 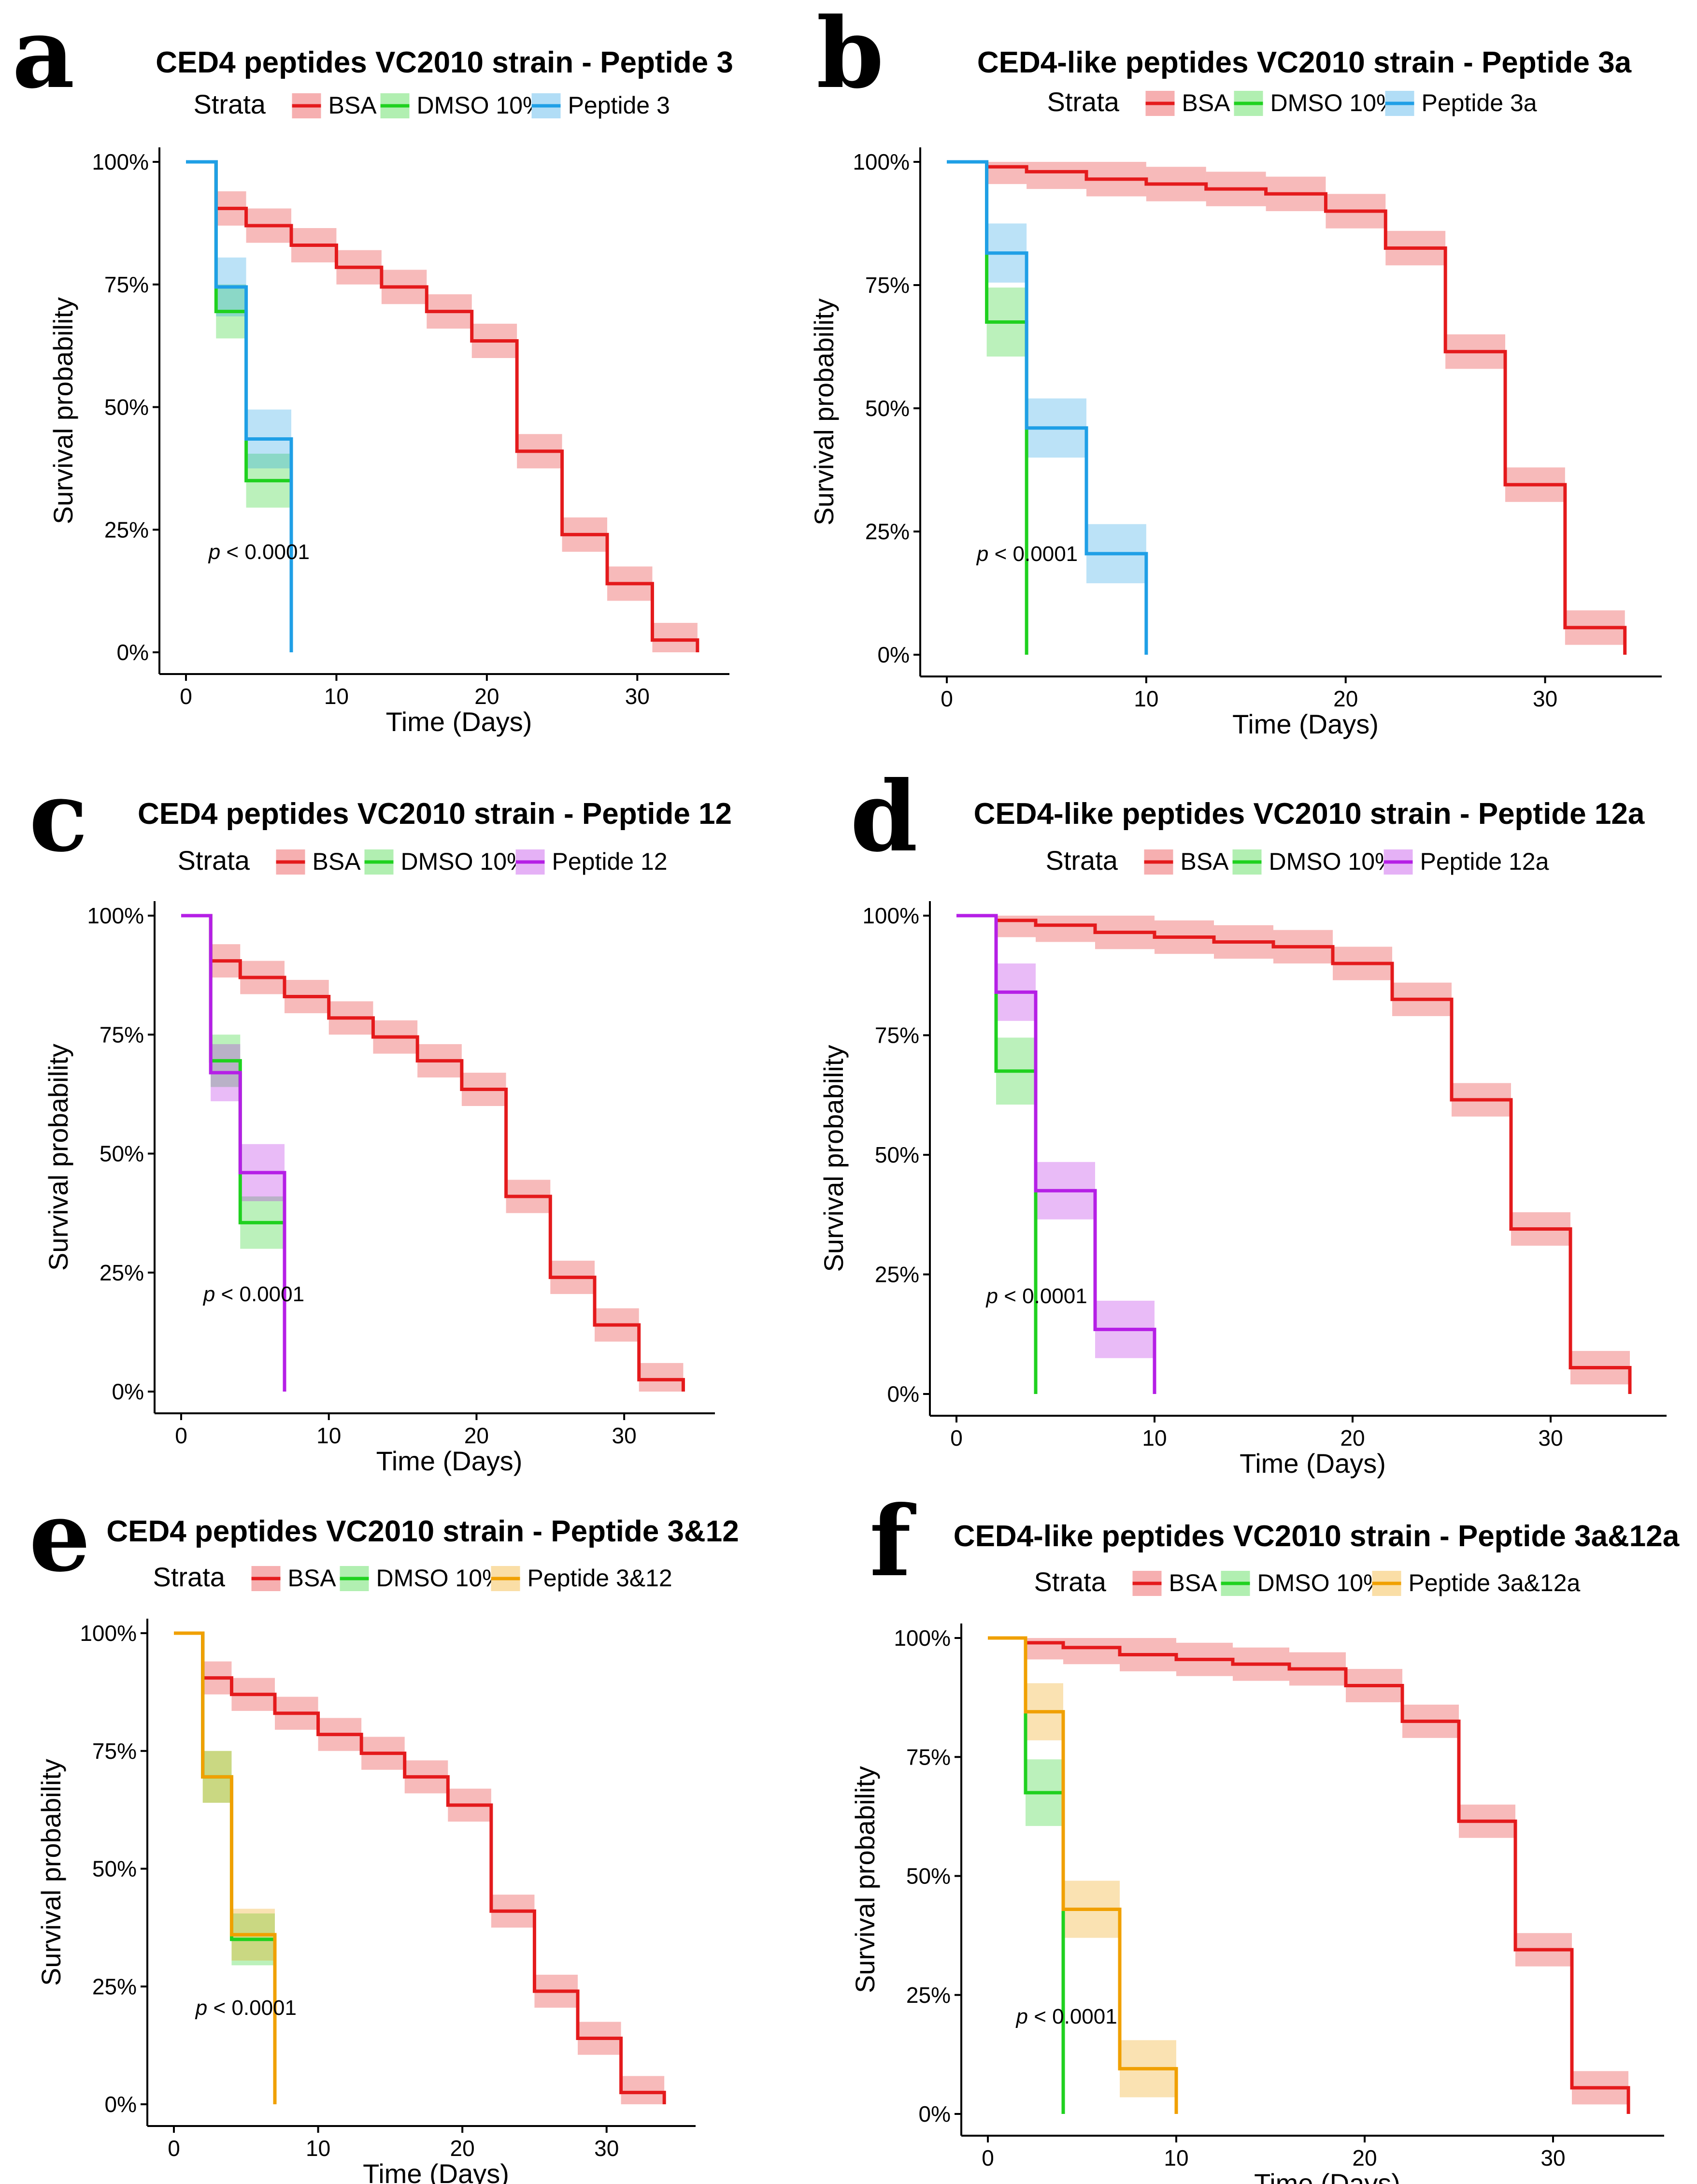 I want to click on legend: Strata BSA DMSO 10% Peptide 12, so click(x=423, y=861).